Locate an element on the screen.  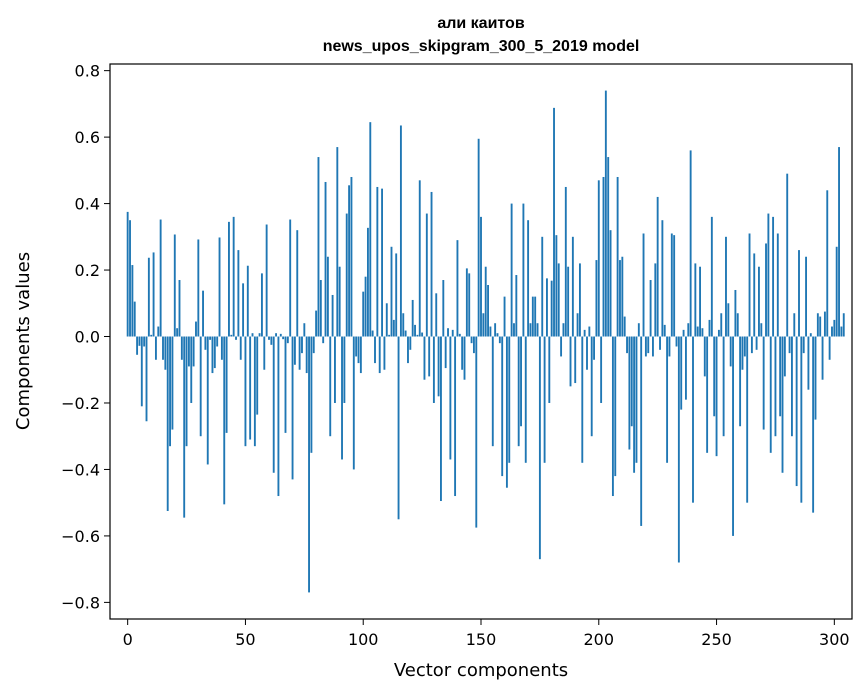
x-tick-label: 150 is located at coordinates (481, 639).